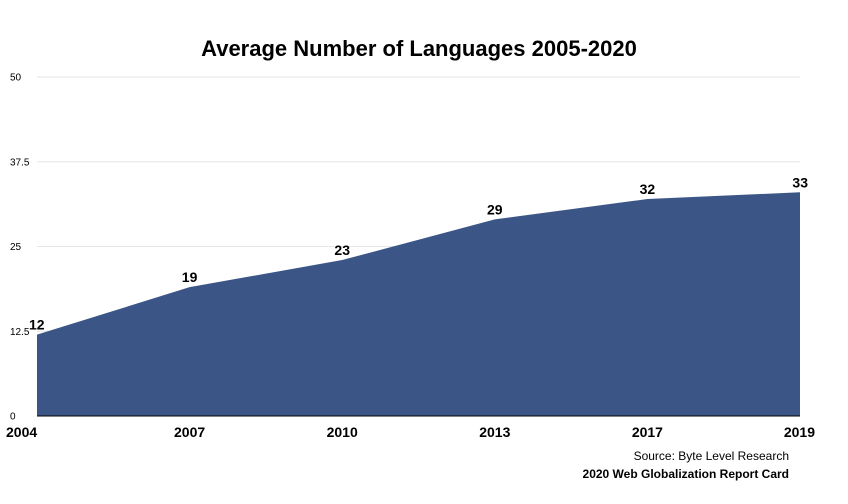 The width and height of the screenshot is (848, 504). What do you see at coordinates (13, 417) in the screenshot?
I see `y-tick-label: 0` at bounding box center [13, 417].